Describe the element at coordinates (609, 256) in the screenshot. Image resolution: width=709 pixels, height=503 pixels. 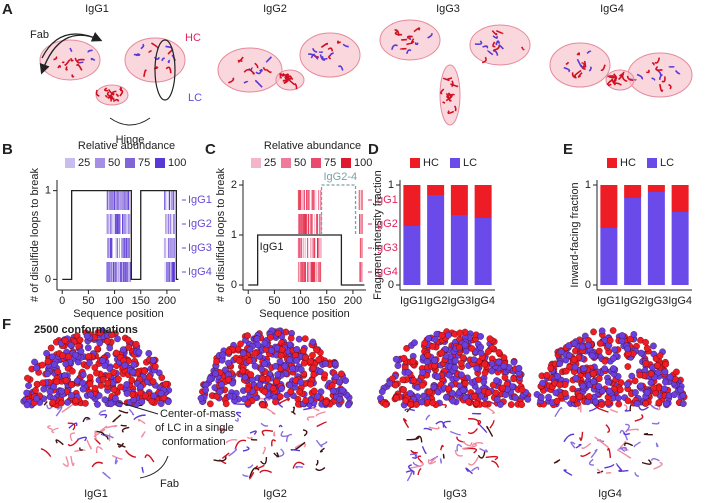
I see `bar-segment` at that location.